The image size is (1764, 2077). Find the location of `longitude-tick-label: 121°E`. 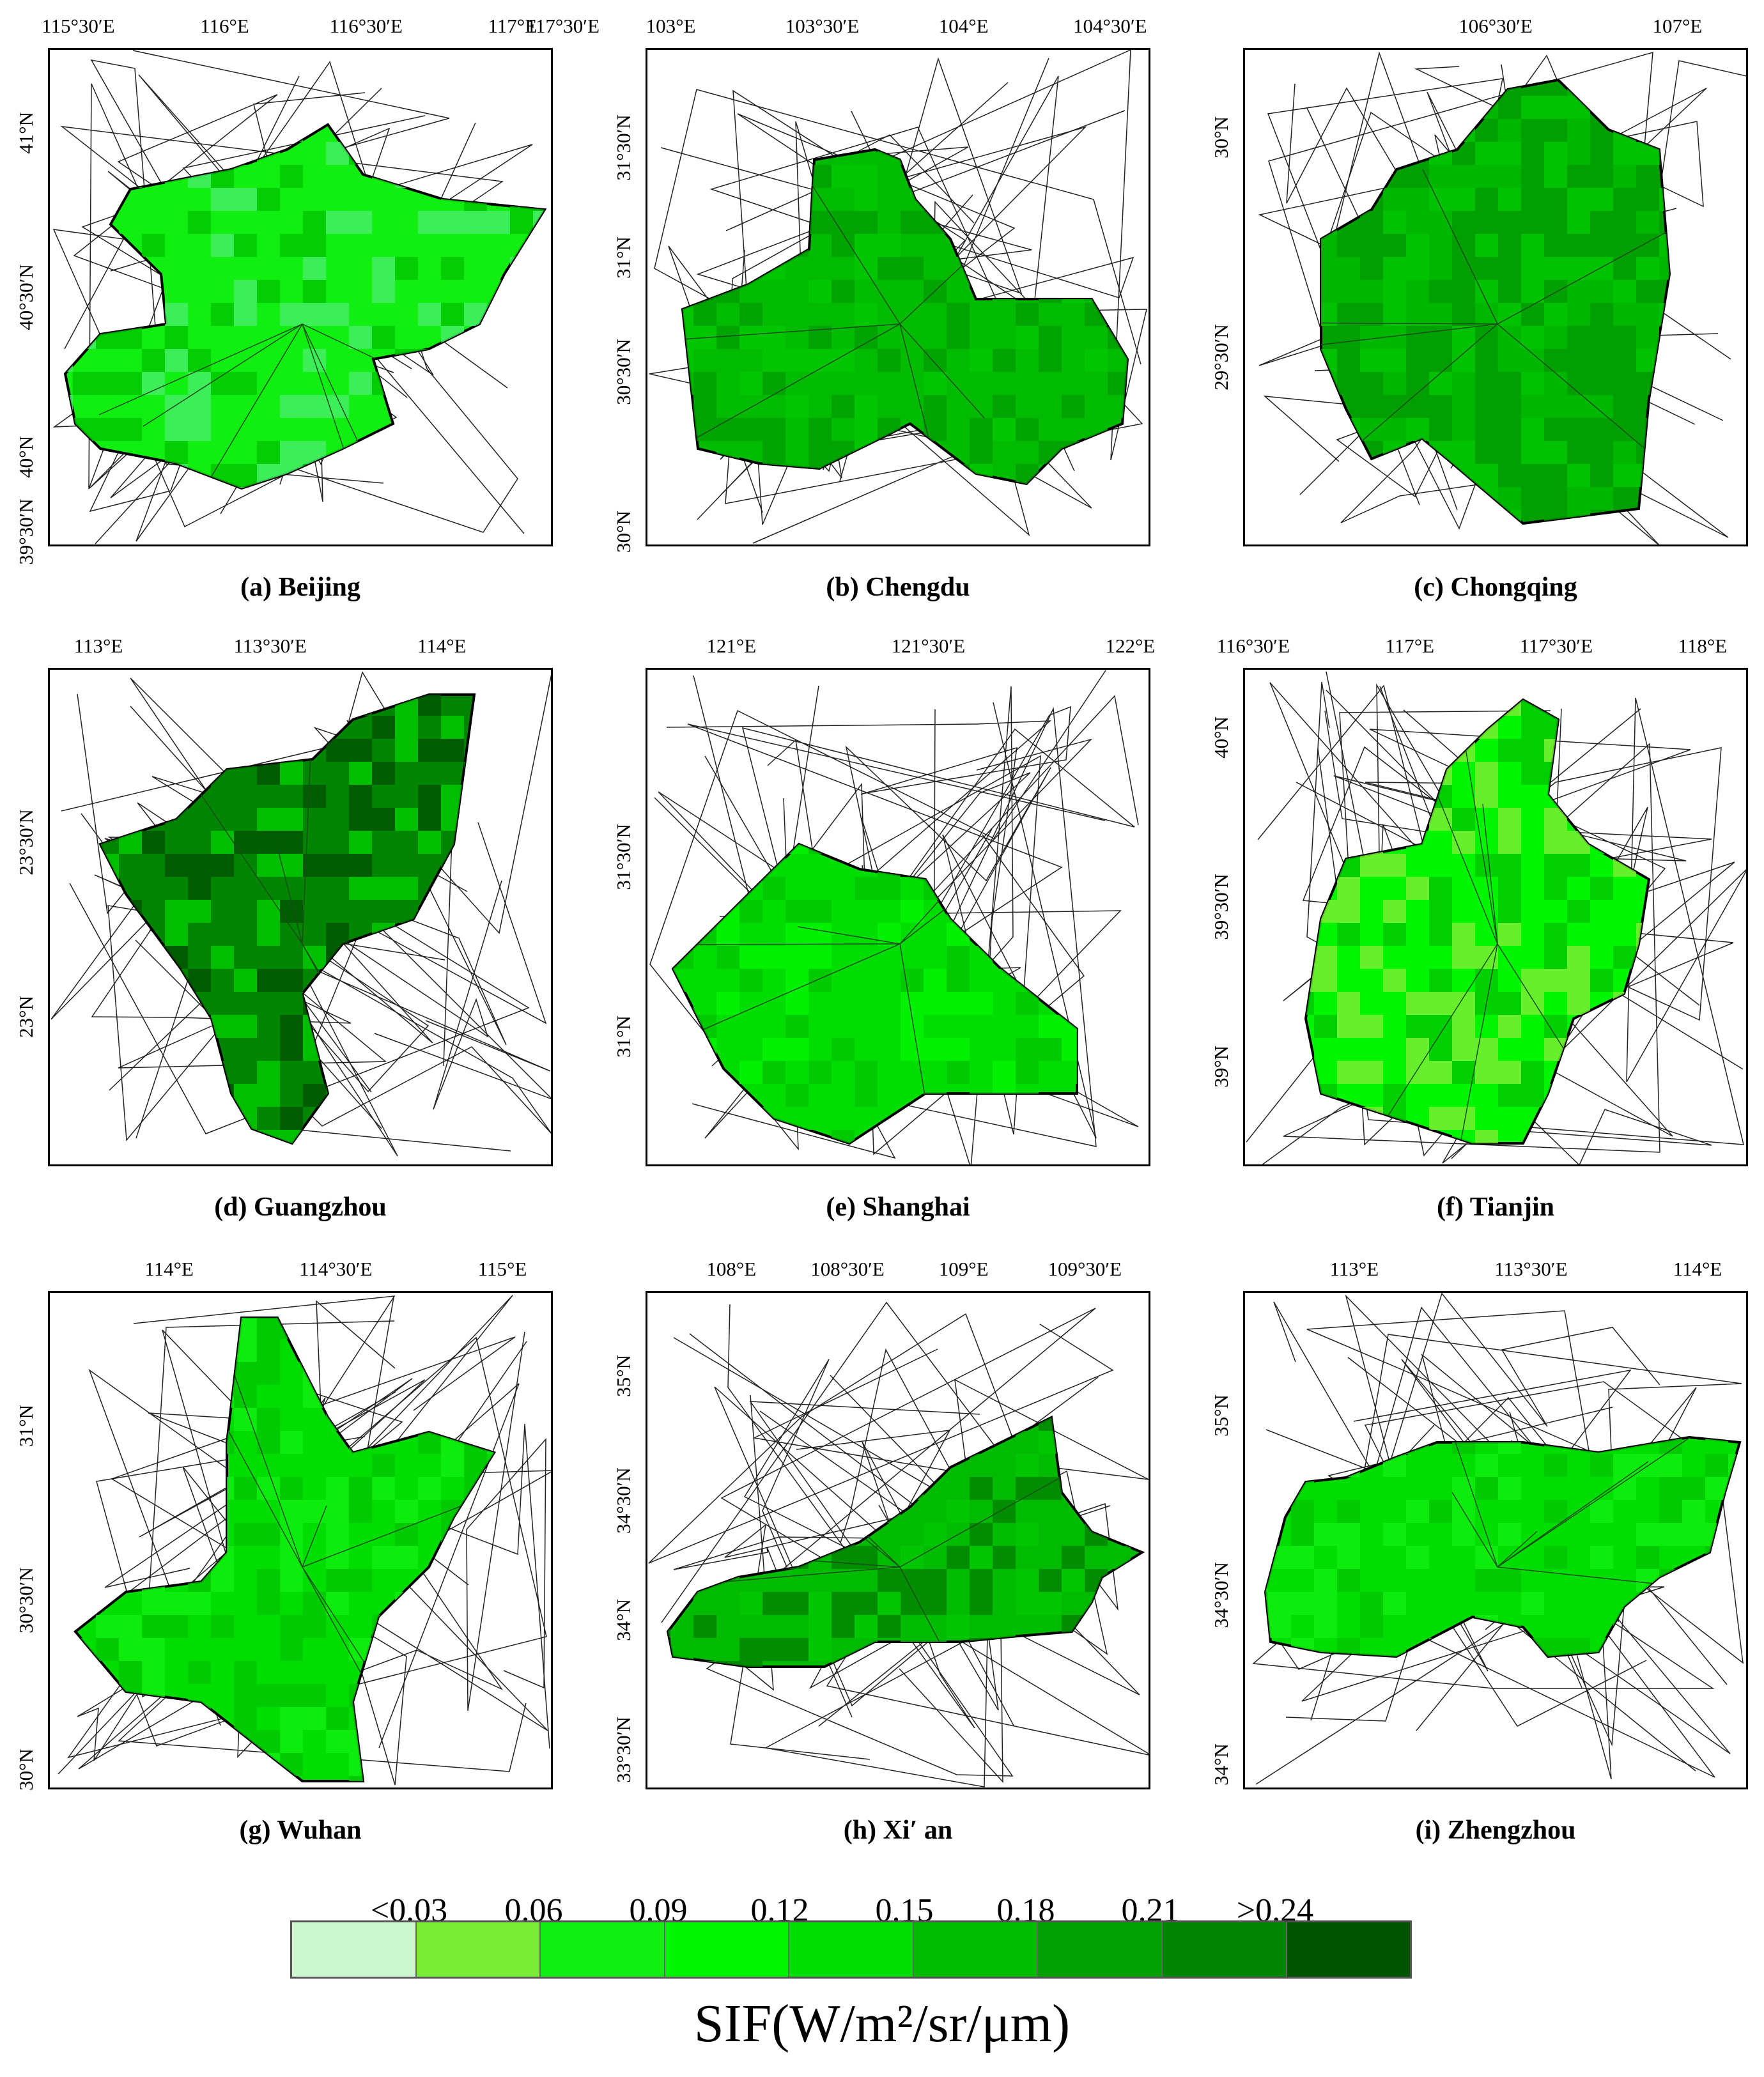

longitude-tick-label: 121°E is located at coordinates (731, 646).